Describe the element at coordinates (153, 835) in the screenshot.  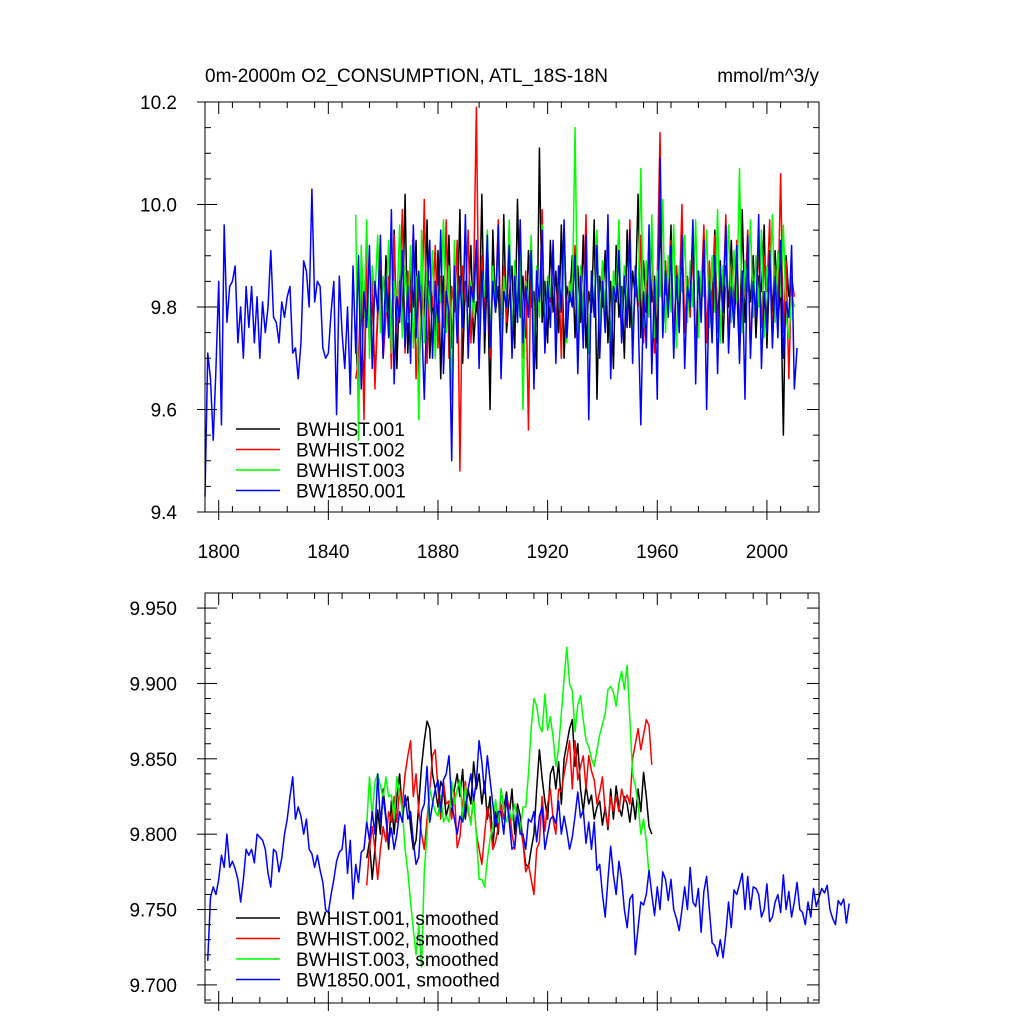
I see `bottom-y-tick-label-2: 9.800` at that location.